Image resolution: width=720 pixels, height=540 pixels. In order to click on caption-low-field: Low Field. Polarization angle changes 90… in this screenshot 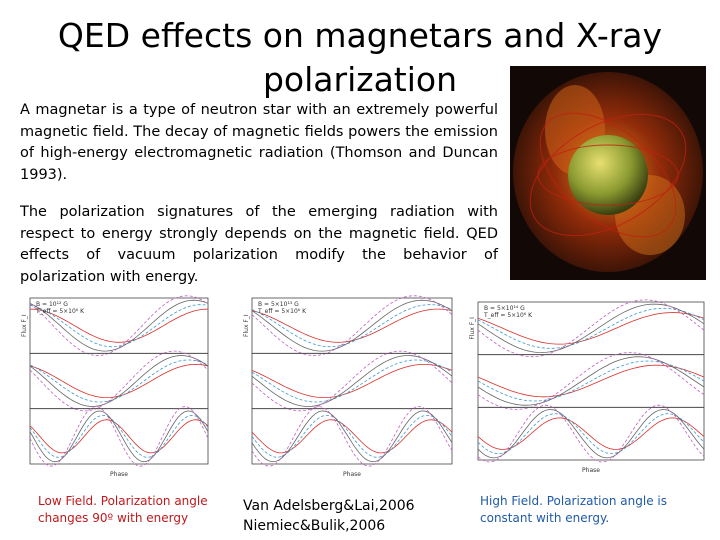, I will do `click(123, 510)`.